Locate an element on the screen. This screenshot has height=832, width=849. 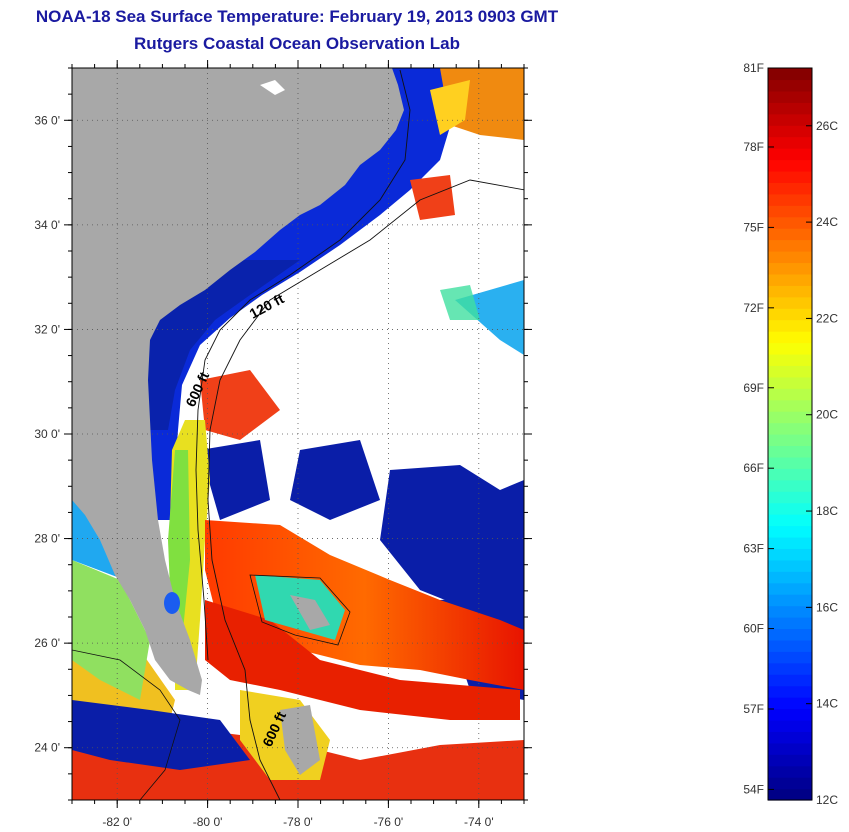
colorbar-f-label: 78F is located at coordinates (753, 147).